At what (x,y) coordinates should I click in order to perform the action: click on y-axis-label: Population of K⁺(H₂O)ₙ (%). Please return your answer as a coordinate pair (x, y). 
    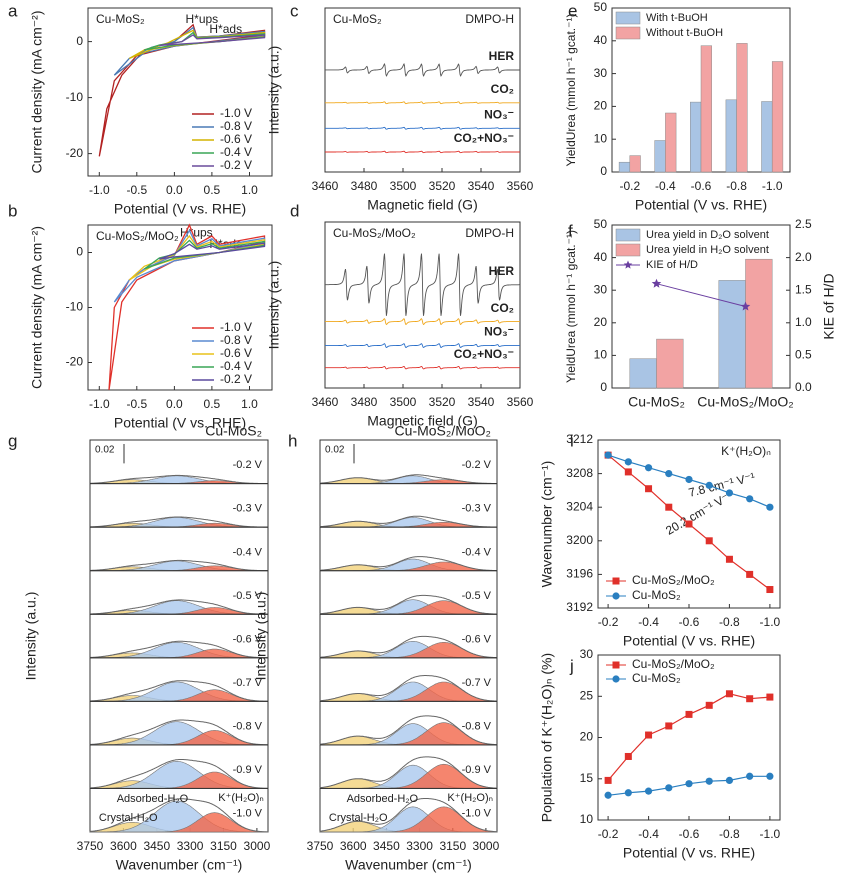
    Looking at the image, I should click on (547, 737).